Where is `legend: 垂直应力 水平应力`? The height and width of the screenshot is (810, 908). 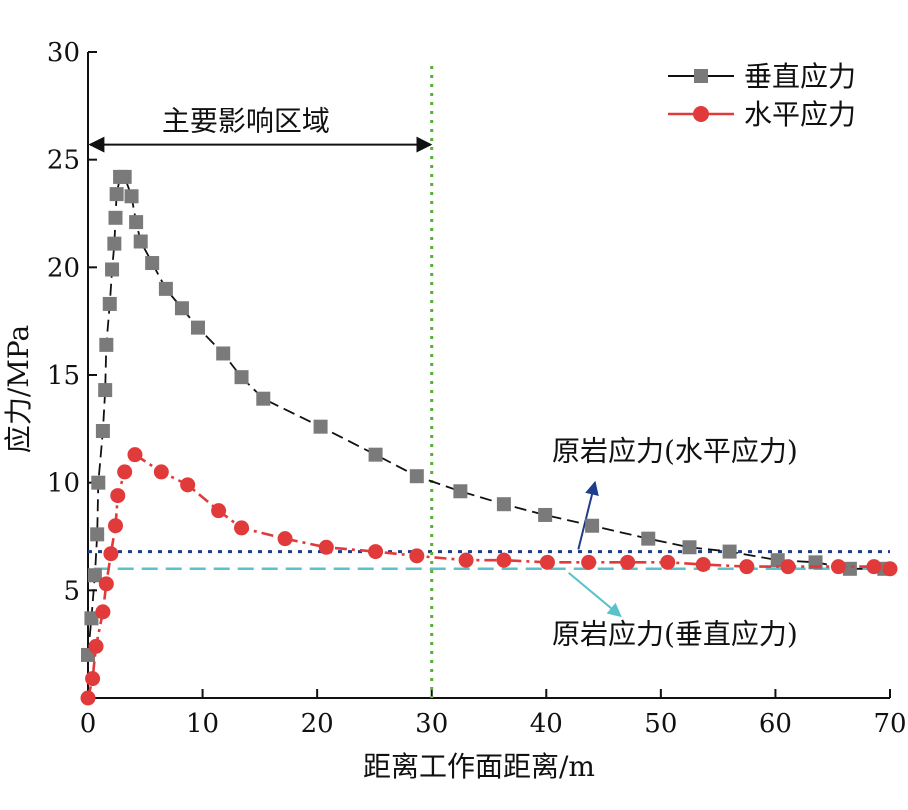
legend: 垂直应力 水平应力 is located at coordinates (762, 95).